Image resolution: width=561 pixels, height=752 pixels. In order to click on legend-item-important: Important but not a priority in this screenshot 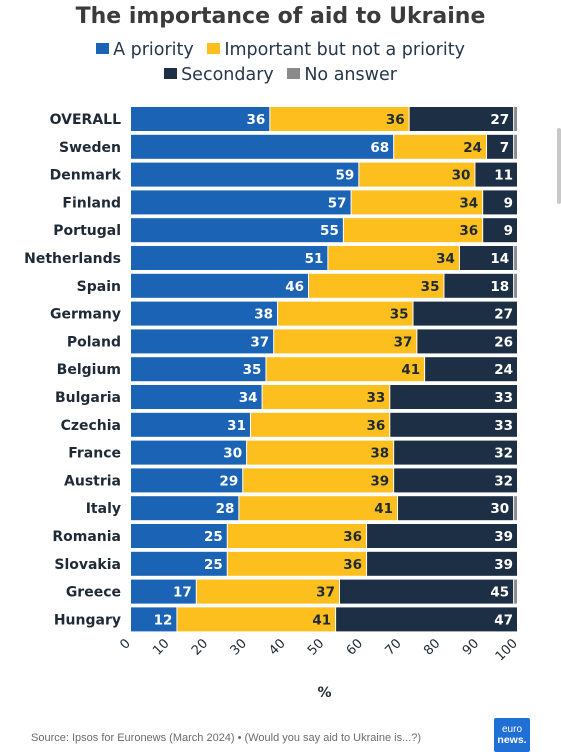, I will do `click(336, 50)`.